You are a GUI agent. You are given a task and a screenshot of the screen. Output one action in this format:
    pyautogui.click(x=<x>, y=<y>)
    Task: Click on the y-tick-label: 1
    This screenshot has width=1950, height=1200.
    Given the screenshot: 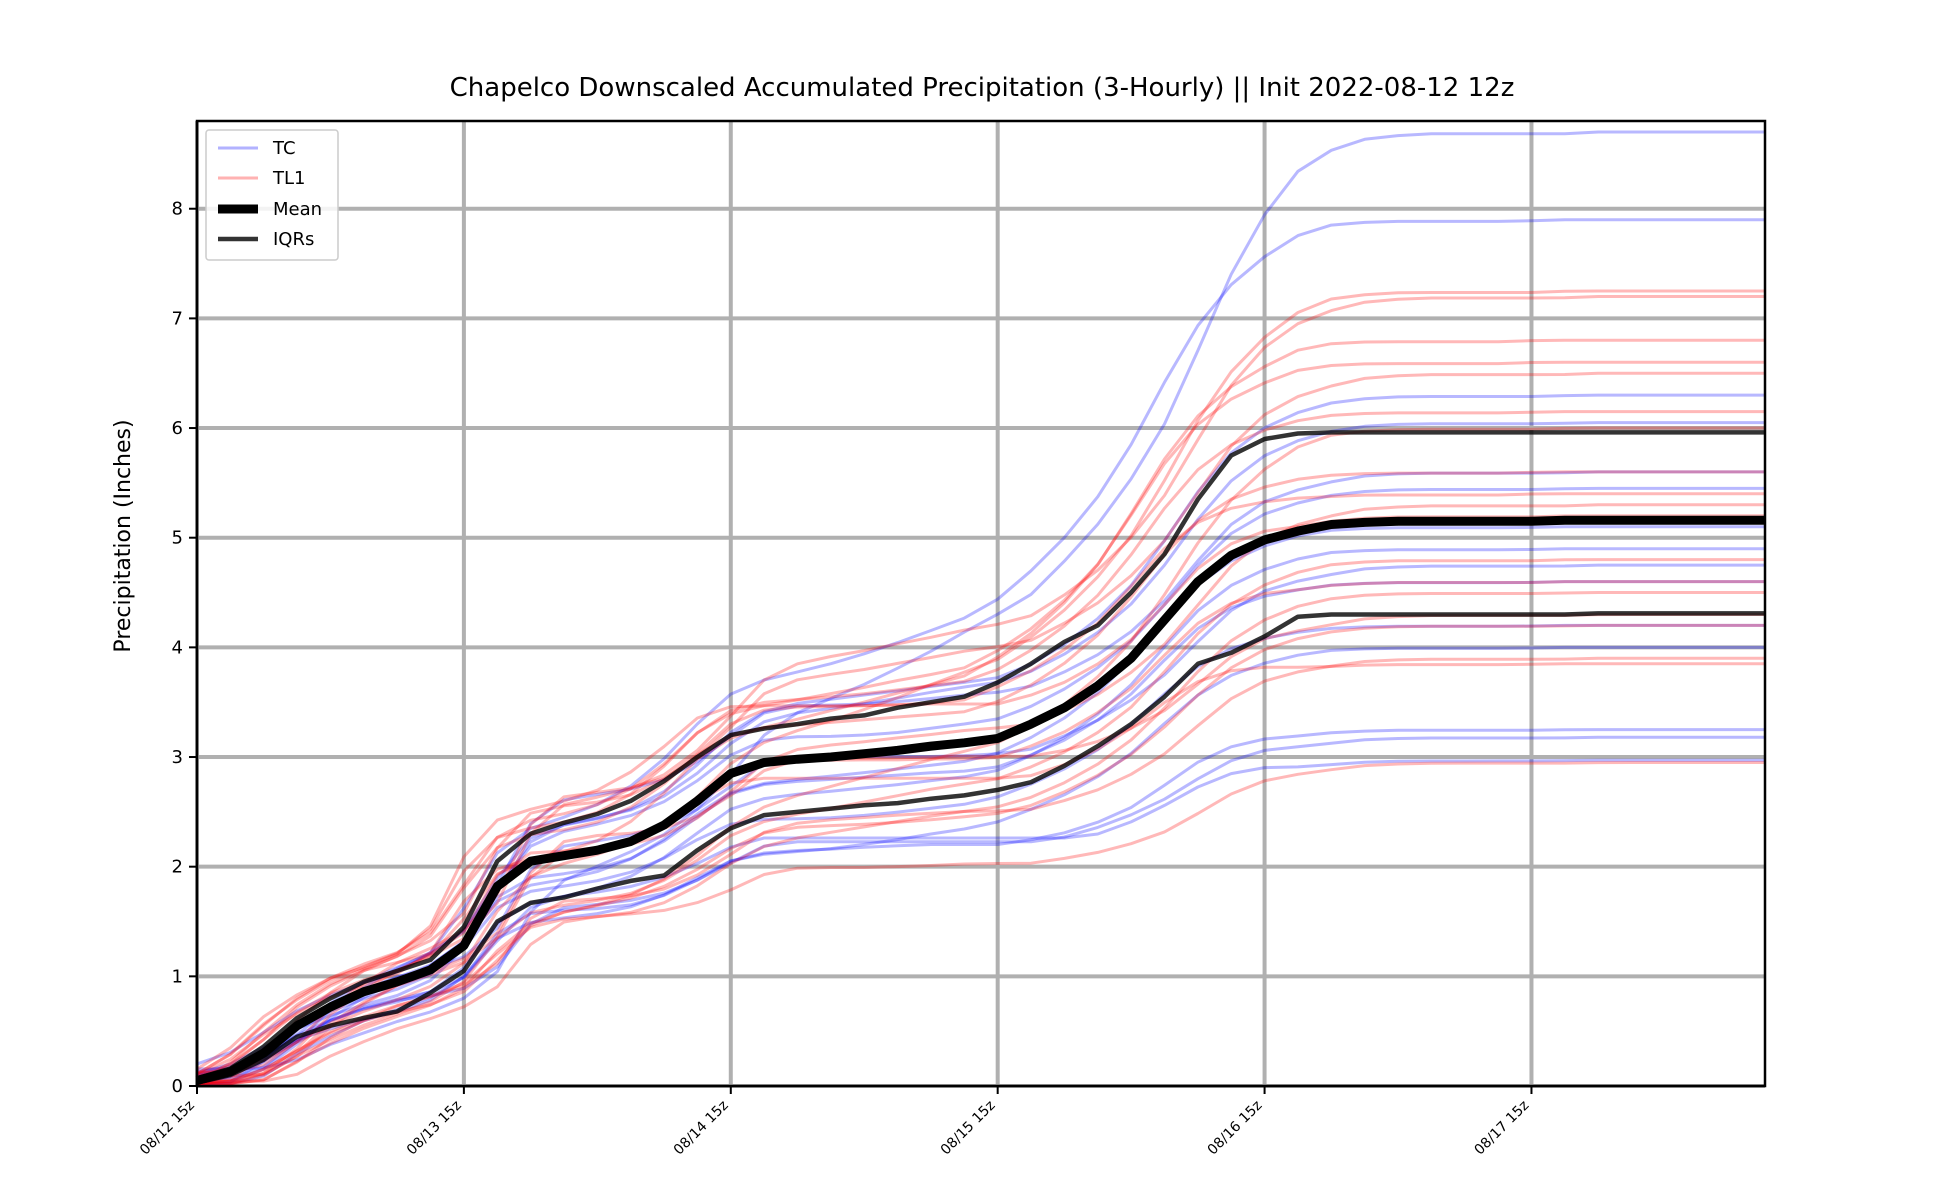 What is the action you would take?
    pyautogui.click(x=177, y=976)
    